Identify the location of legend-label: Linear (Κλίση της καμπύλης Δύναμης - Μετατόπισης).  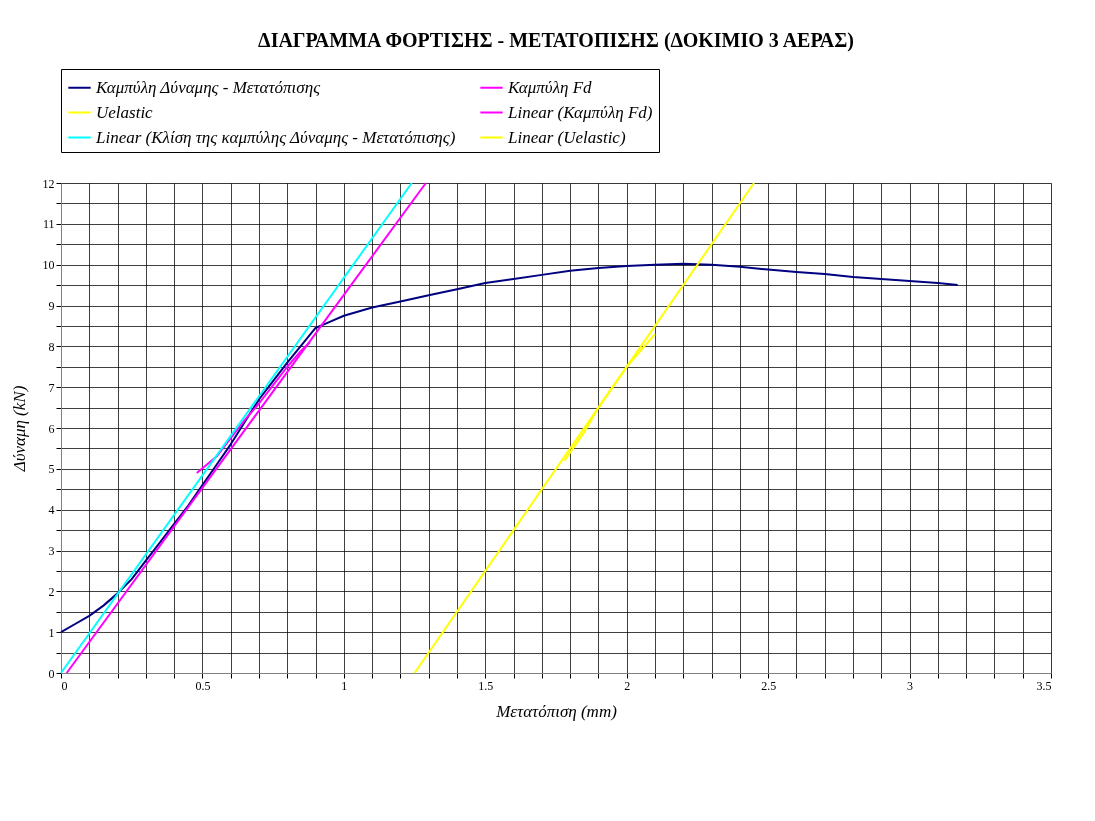
(275, 137).